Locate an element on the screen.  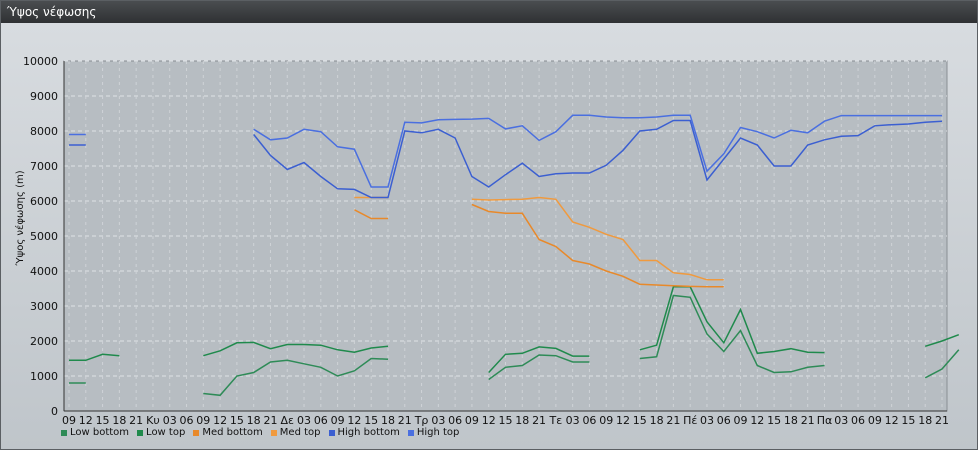
y-tick-label: 8000 is located at coordinates (44, 131).